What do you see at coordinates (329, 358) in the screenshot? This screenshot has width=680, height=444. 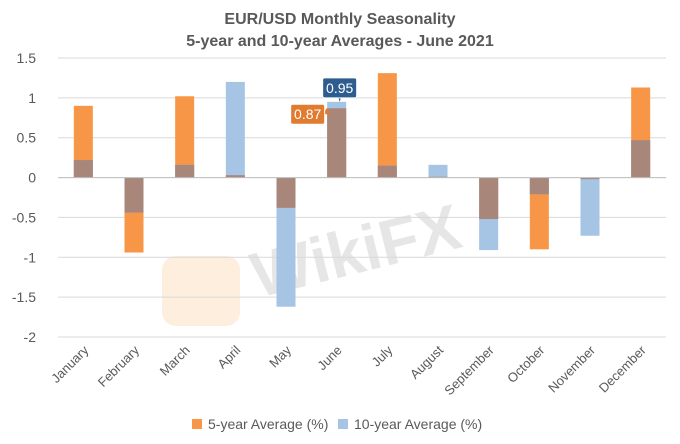 I see `x-tick-label-june: June` at bounding box center [329, 358].